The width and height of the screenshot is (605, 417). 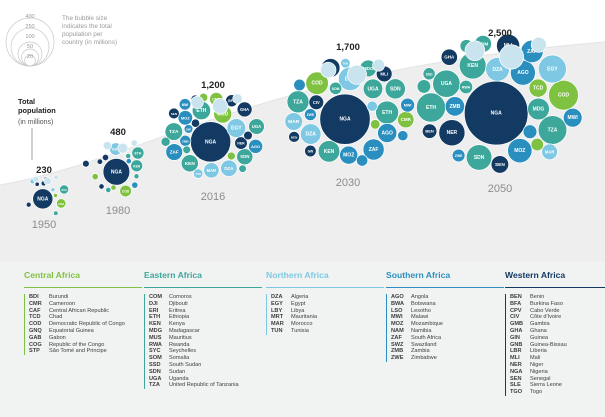 I want to click on country-name: Morocco, so click(x=302, y=324).